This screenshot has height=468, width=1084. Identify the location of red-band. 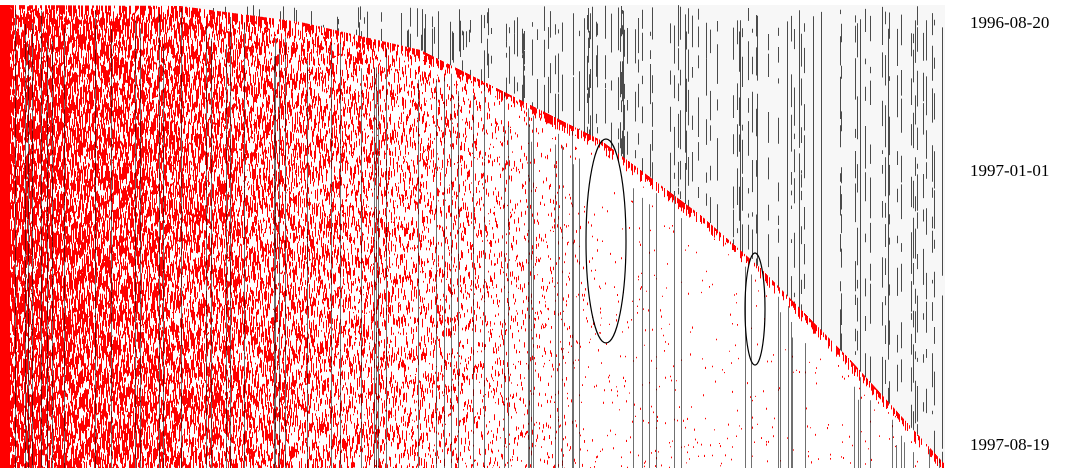
(5, 236).